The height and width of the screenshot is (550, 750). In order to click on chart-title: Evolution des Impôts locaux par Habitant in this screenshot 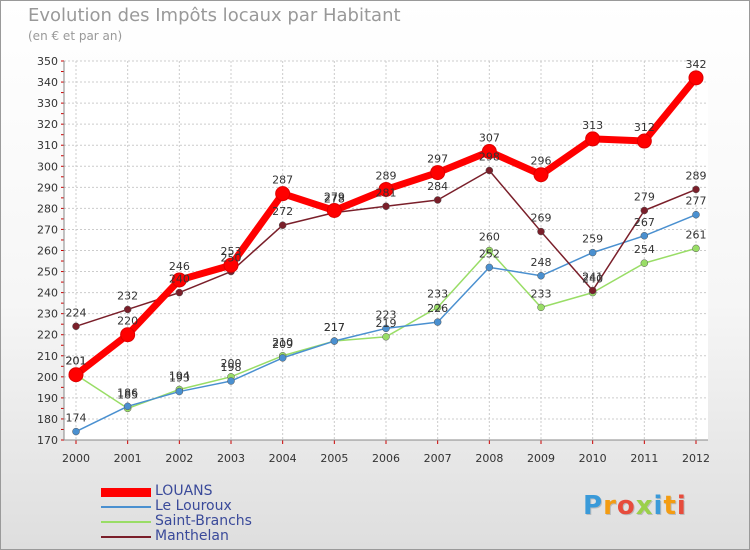, I will do `click(214, 15)`.